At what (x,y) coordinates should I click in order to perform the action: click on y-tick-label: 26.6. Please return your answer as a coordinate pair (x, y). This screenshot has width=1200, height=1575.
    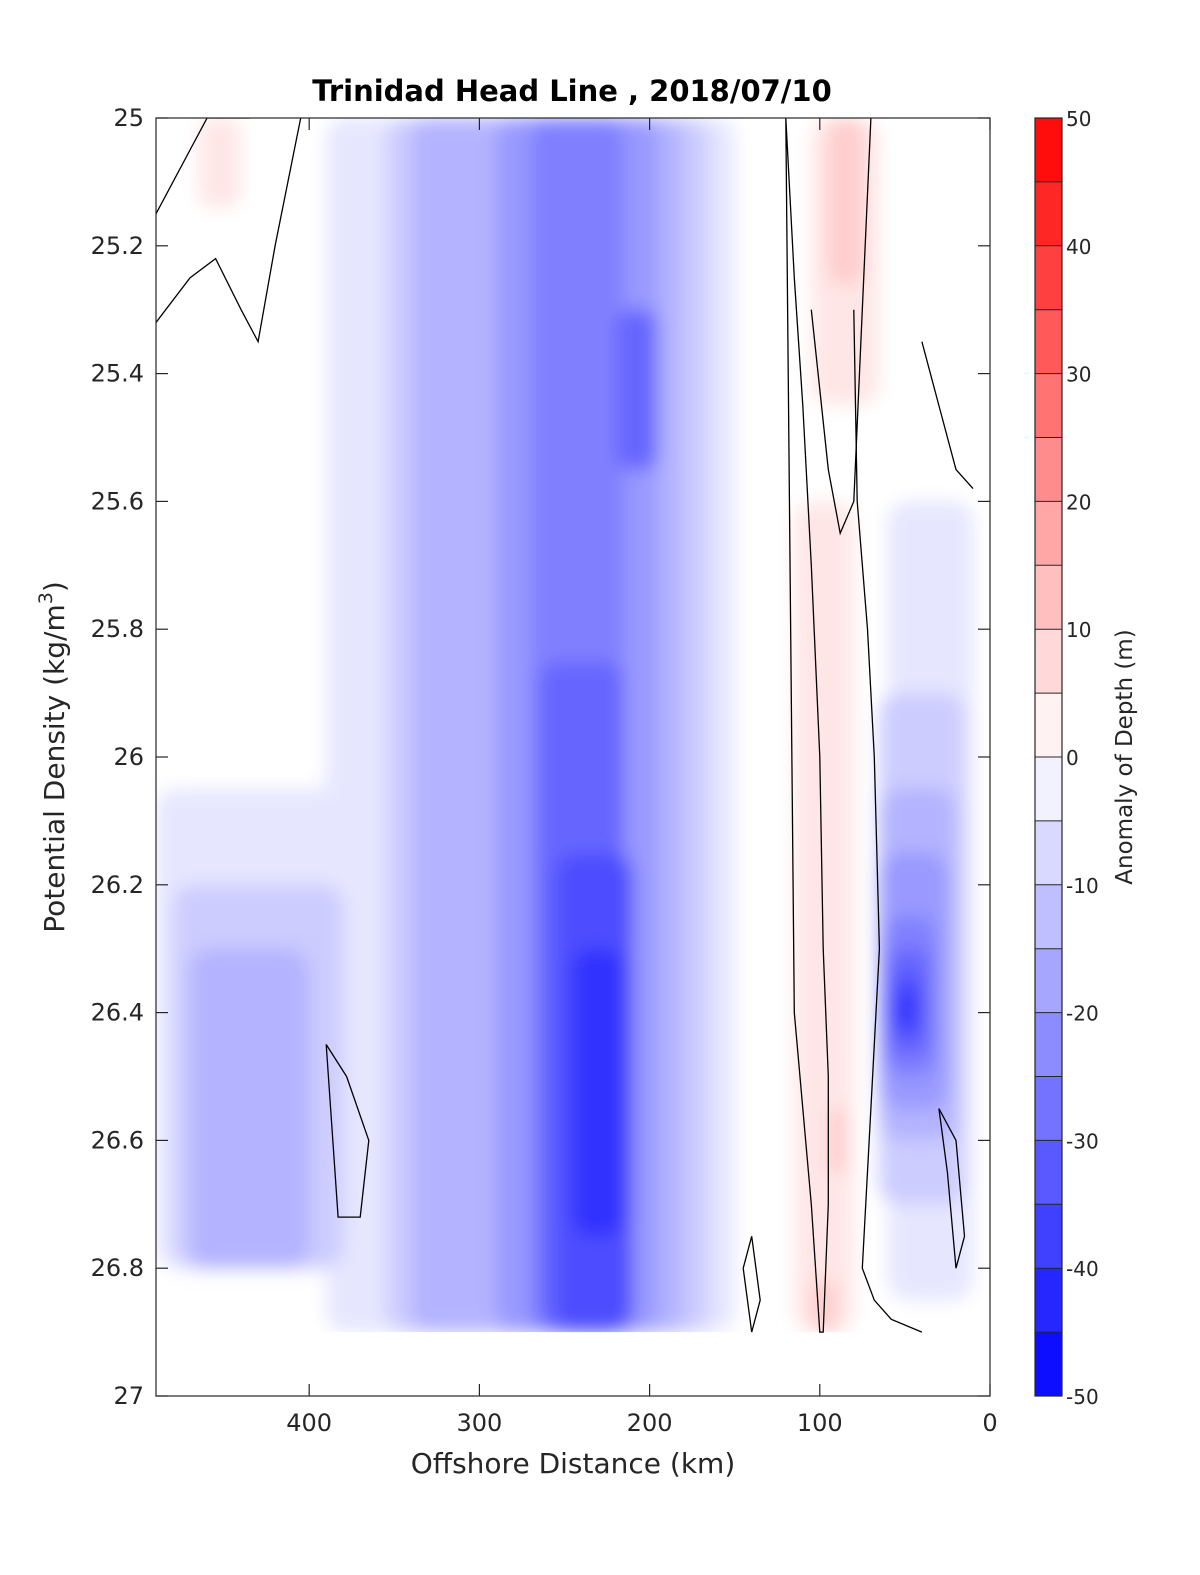
    Looking at the image, I should click on (117, 1140).